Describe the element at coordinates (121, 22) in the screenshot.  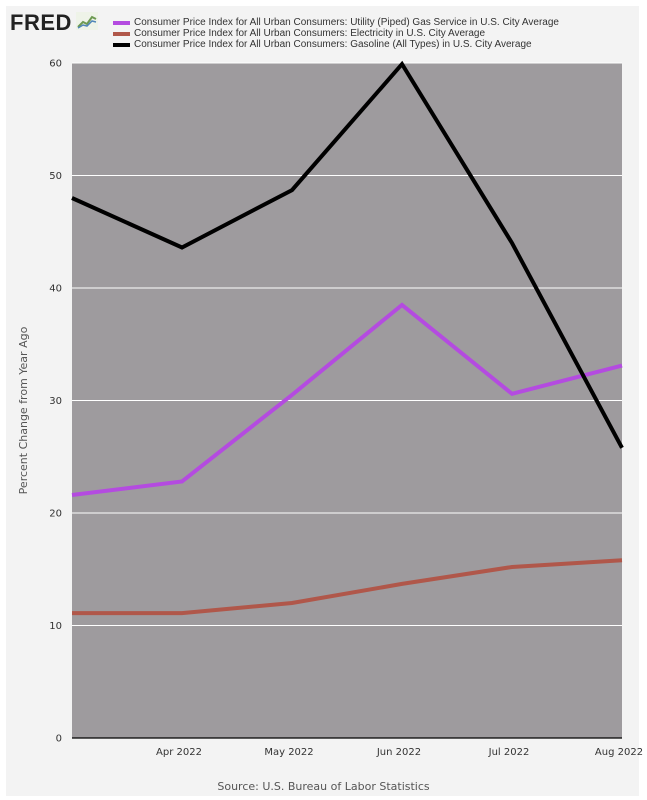
I see `legend-swatch-gas-service` at that location.